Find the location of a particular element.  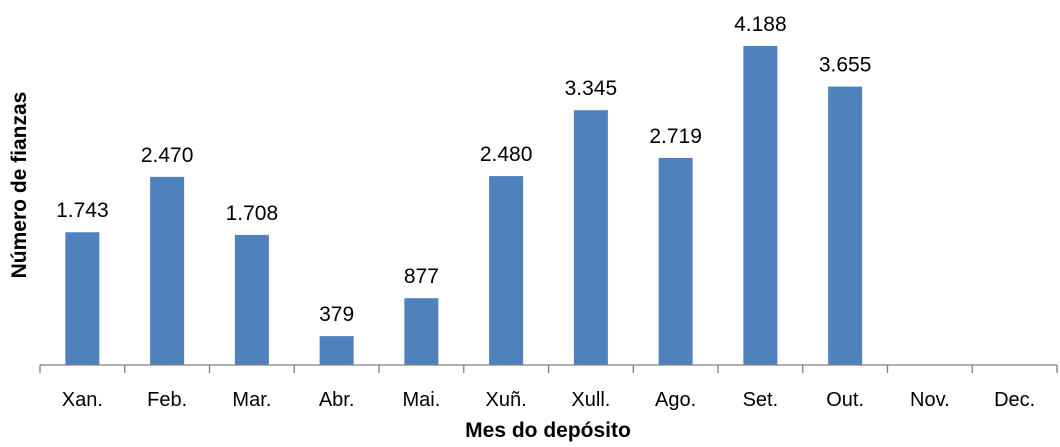

bar-value-label: 379 is located at coordinates (336, 314).